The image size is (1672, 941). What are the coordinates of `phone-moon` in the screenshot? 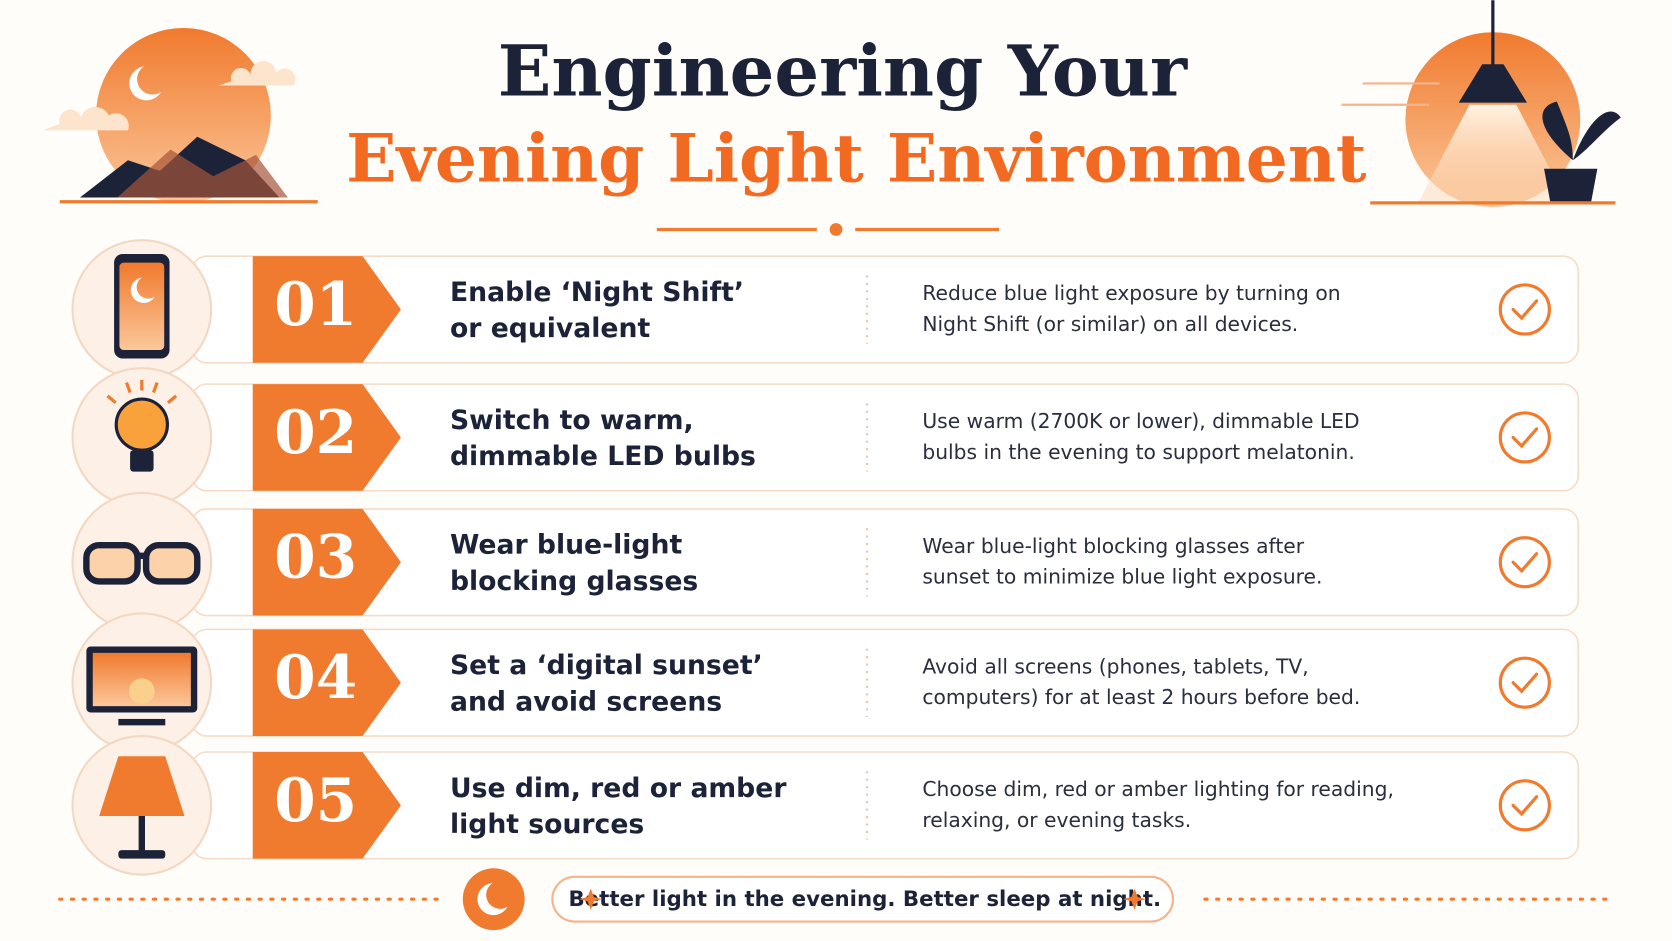 It's located at (142, 290).